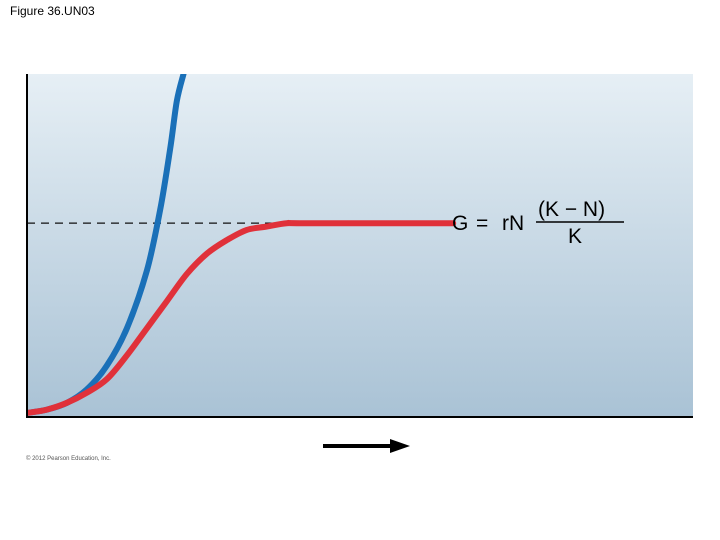 The image size is (720, 540). Describe the element at coordinates (366, 446) in the screenshot. I see `time-direction-arrow` at that location.